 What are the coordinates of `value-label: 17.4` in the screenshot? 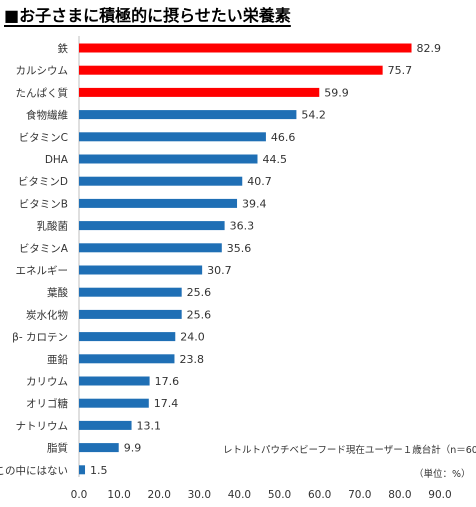 It's located at (166, 403).